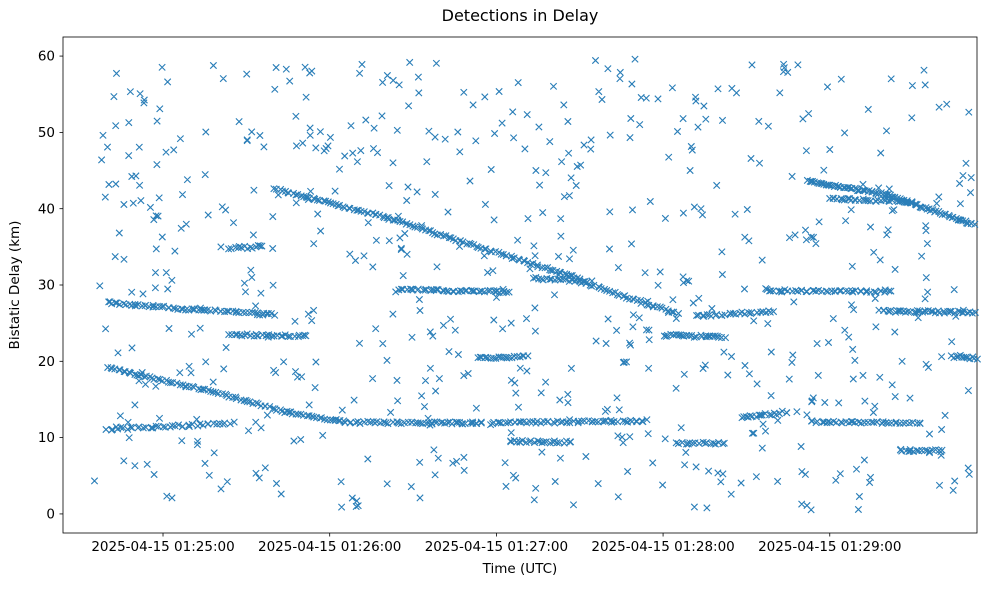 Image resolution: width=989 pixels, height=590 pixels. I want to click on chart-title: Detections in Delay, so click(520, 15).